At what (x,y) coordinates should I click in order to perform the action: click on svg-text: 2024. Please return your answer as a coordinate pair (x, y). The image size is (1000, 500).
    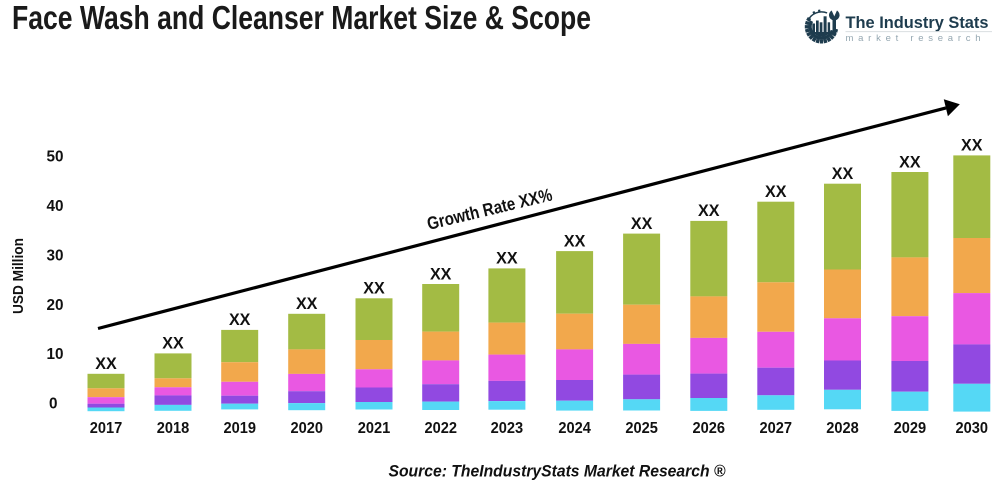
    Looking at the image, I should click on (574, 428).